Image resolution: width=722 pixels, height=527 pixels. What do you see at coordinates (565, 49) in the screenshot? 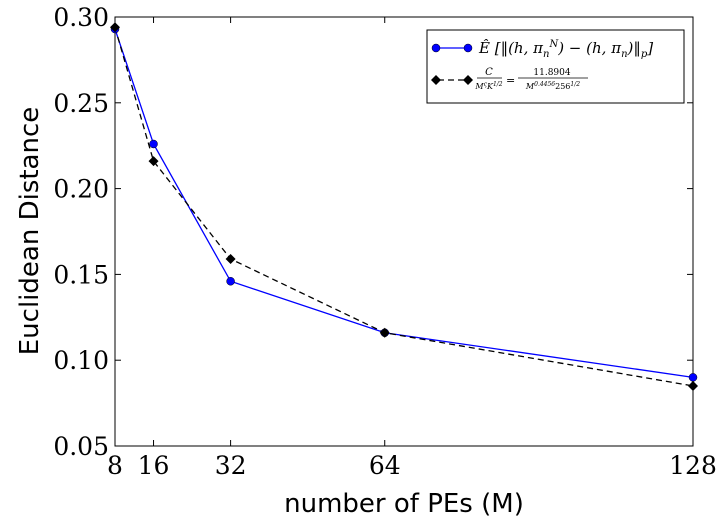
I see `legend-label-series-1: Ê [‖(h, πnN) − (h, πn)‖p]` at bounding box center [565, 49].